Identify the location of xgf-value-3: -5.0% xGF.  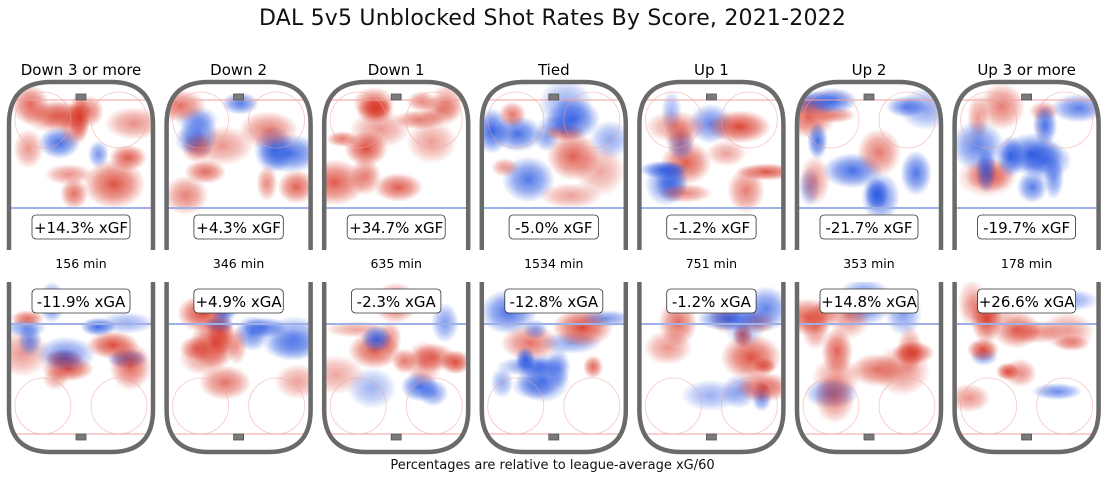
(553, 228).